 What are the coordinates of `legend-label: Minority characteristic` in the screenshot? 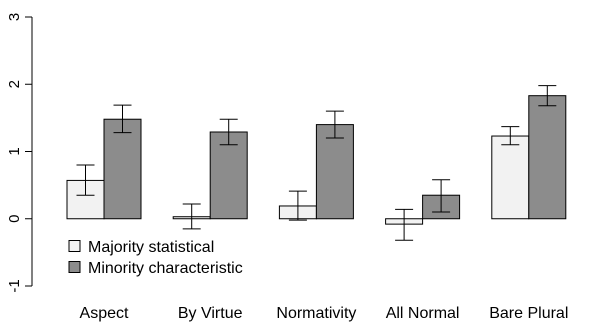 It's located at (165, 268).